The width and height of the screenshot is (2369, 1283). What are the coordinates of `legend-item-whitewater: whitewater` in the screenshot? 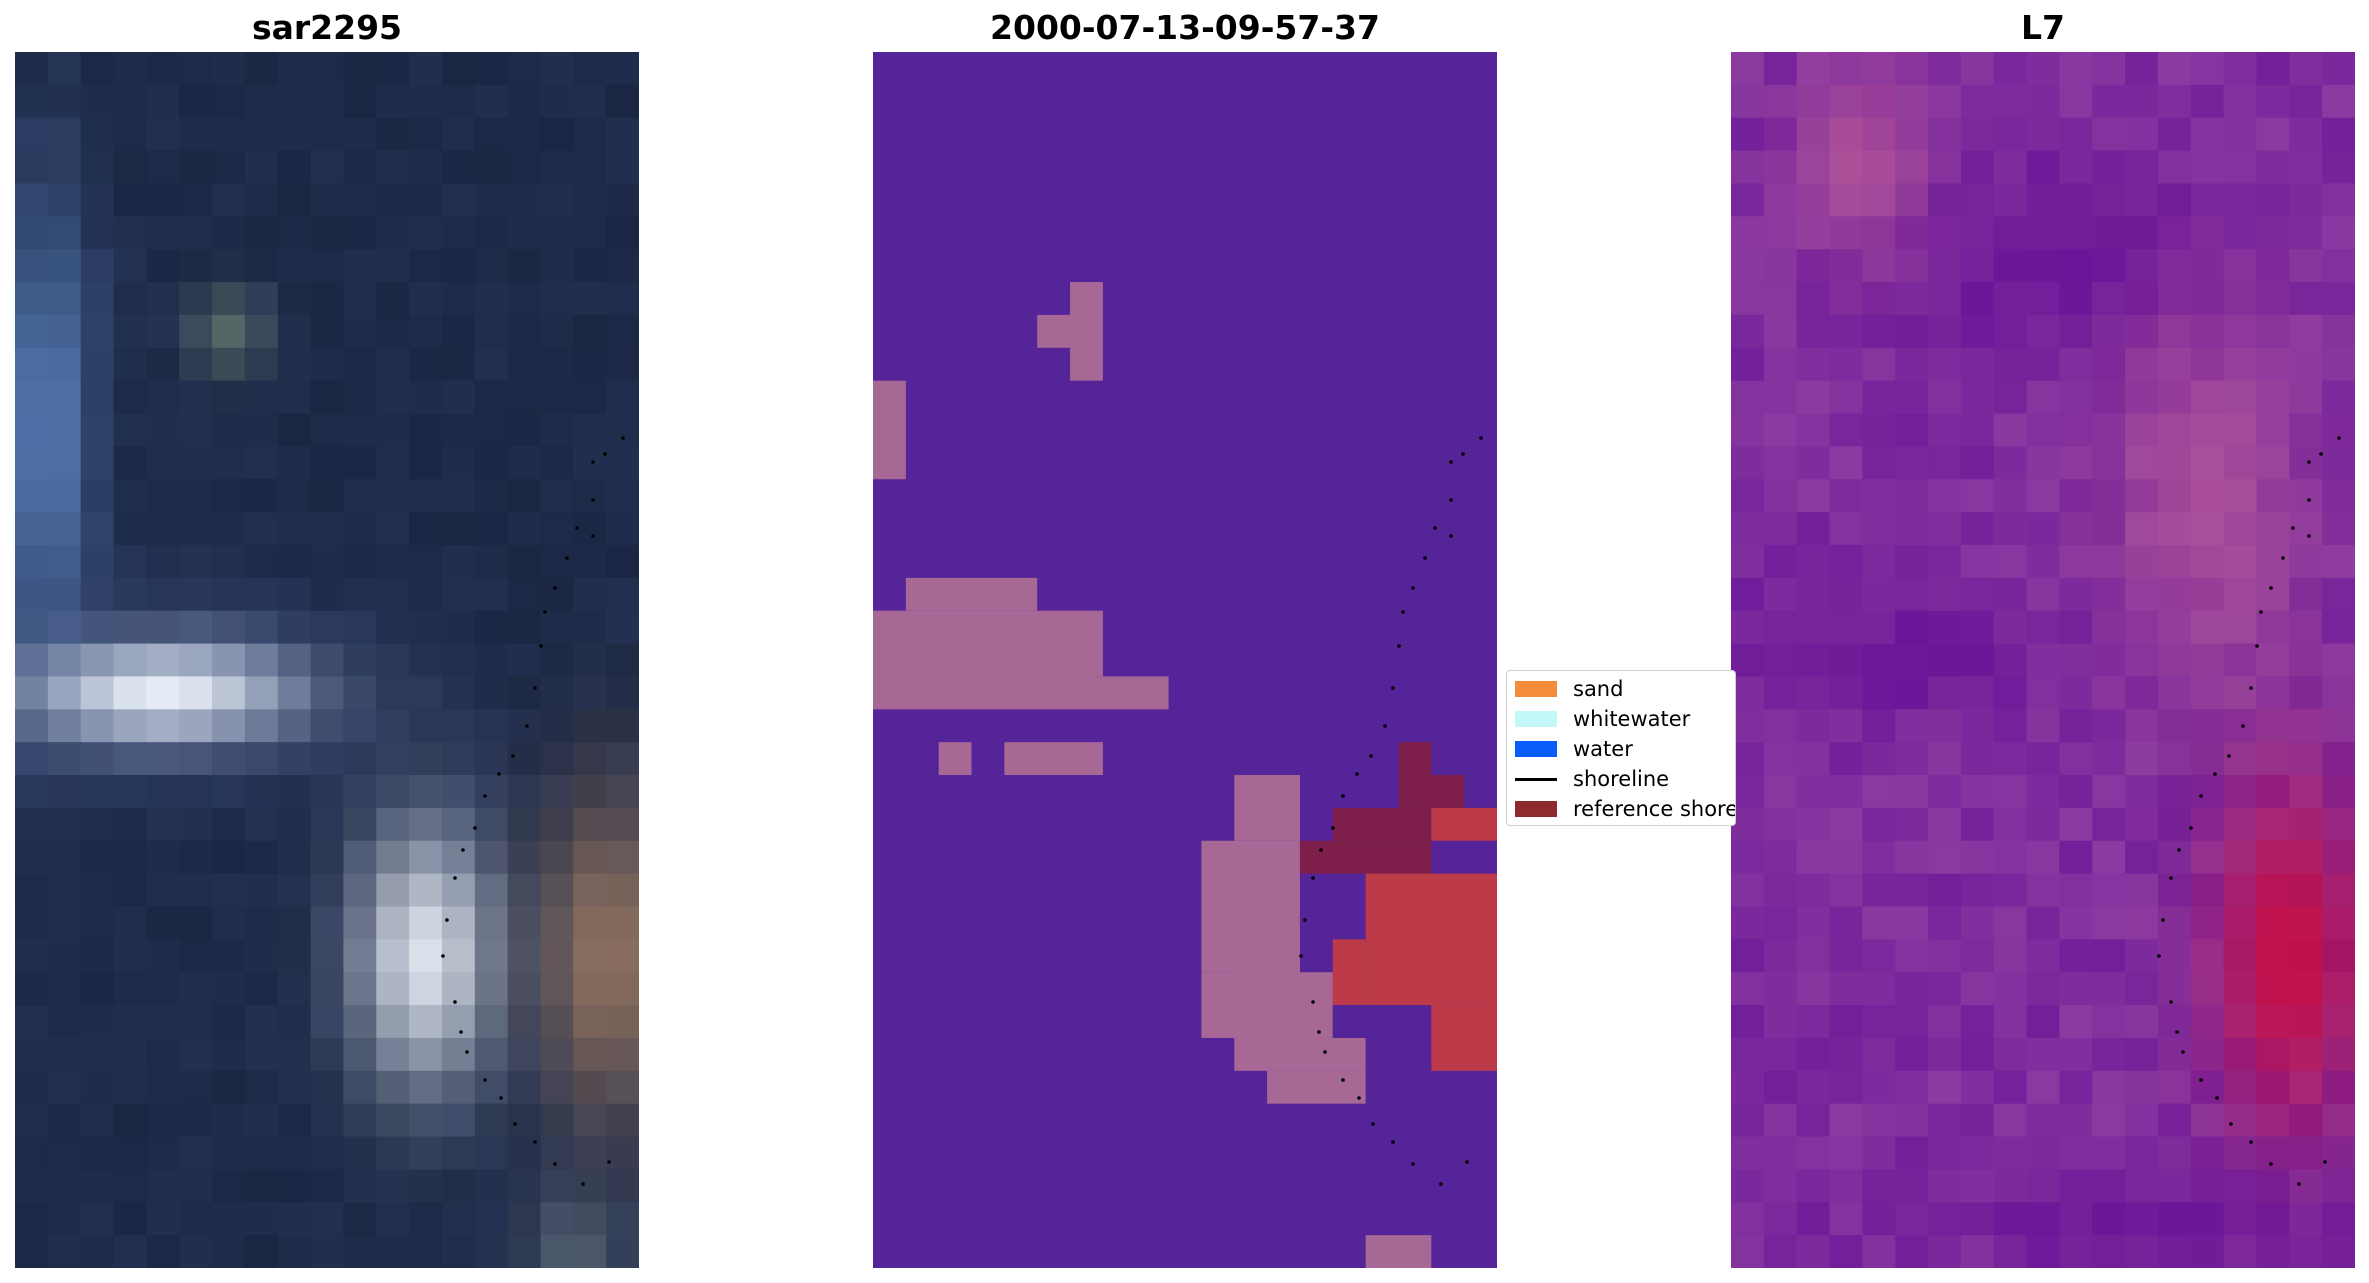 It's located at (1602, 719).